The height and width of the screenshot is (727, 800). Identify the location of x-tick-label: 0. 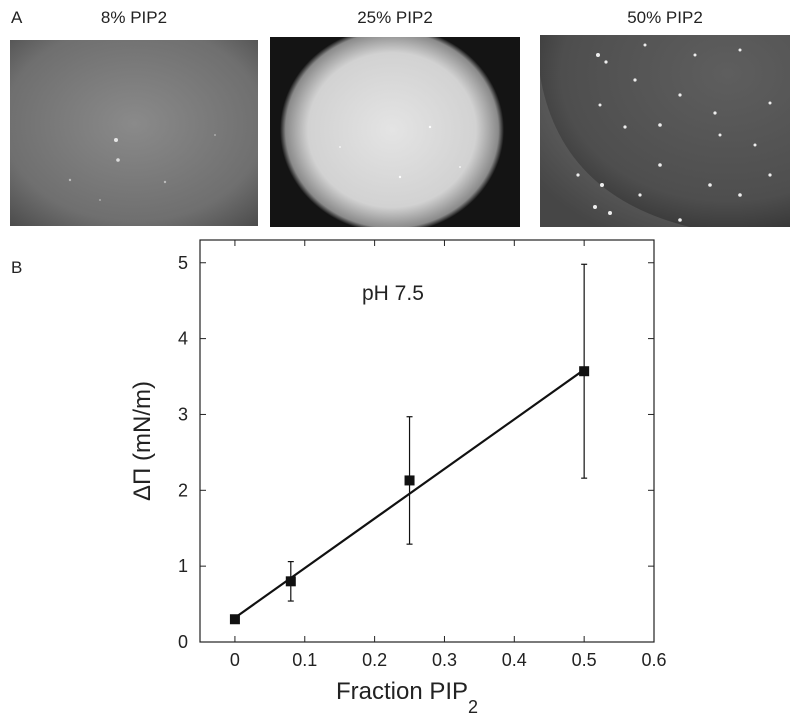
(235, 660).